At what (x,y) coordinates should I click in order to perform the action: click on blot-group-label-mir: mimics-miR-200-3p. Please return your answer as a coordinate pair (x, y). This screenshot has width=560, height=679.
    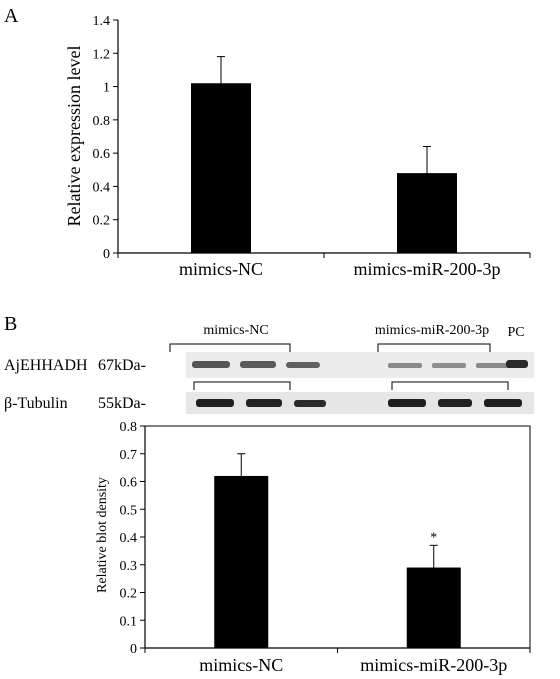
    Looking at the image, I should click on (432, 330).